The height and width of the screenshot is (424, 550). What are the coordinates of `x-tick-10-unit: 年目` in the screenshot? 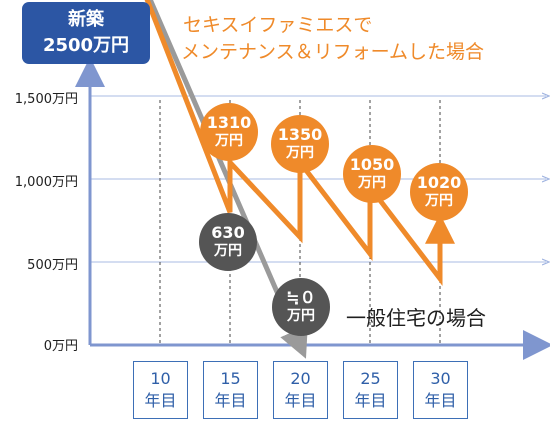 It's located at (160, 400).